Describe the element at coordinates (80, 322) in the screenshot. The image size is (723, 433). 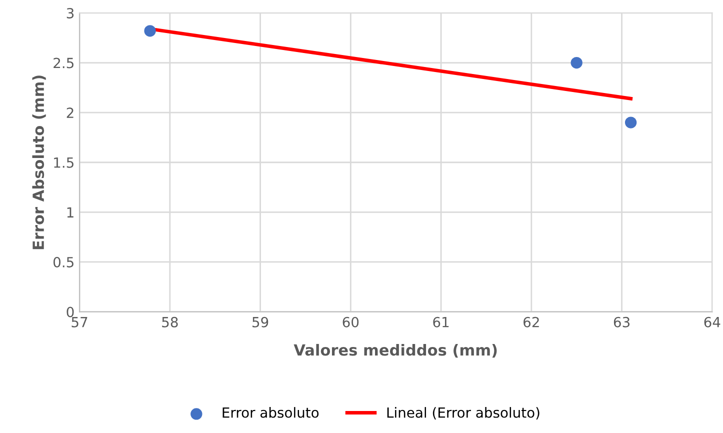
I see `x-tick-label: 57` at that location.